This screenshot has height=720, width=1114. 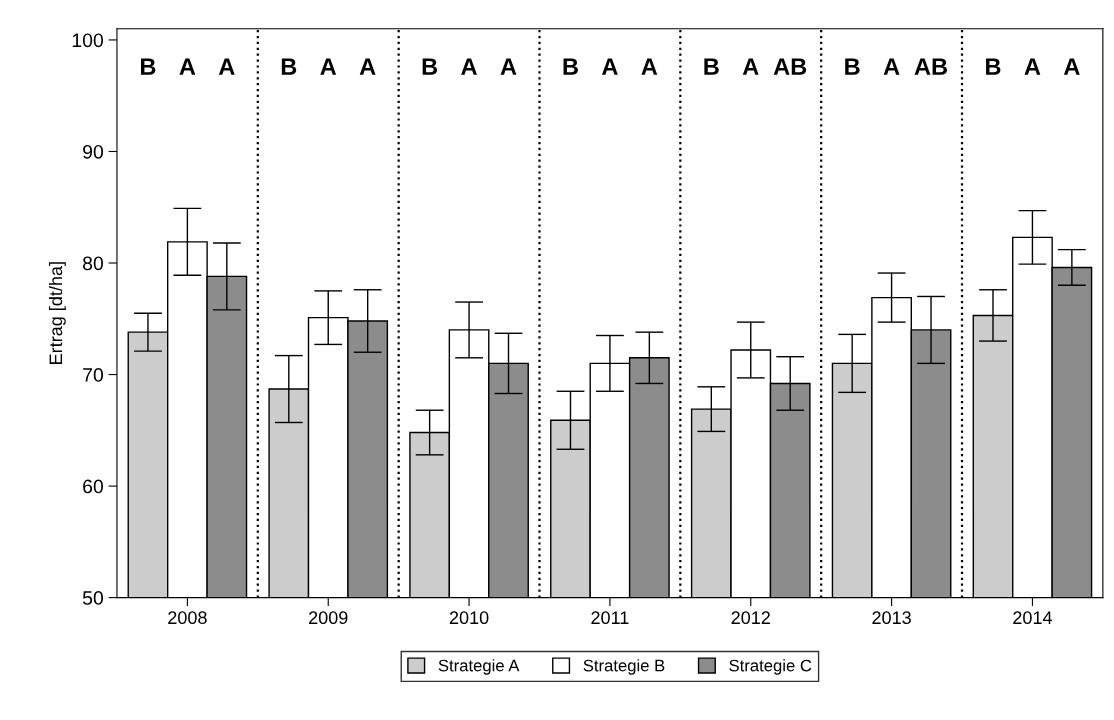 I want to click on legend-label: Strategie C, so click(x=770, y=667).